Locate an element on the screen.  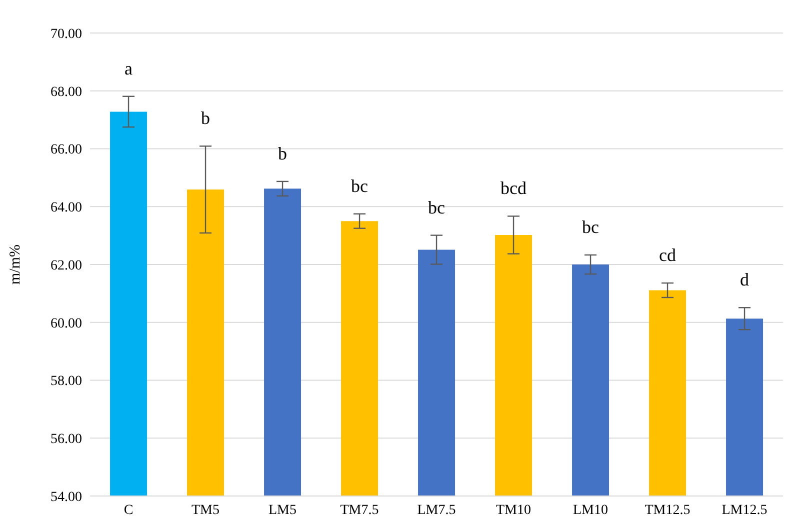
annotation: a is located at coordinates (128, 68).